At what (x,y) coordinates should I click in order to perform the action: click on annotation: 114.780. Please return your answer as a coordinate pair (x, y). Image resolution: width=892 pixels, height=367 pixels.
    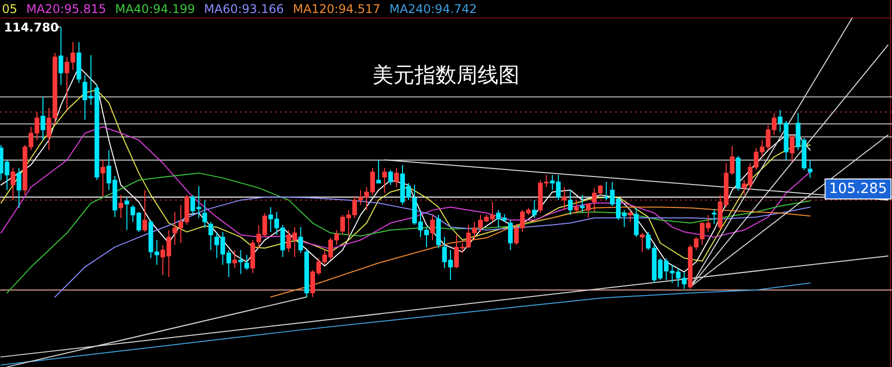
    Looking at the image, I should click on (31, 27).